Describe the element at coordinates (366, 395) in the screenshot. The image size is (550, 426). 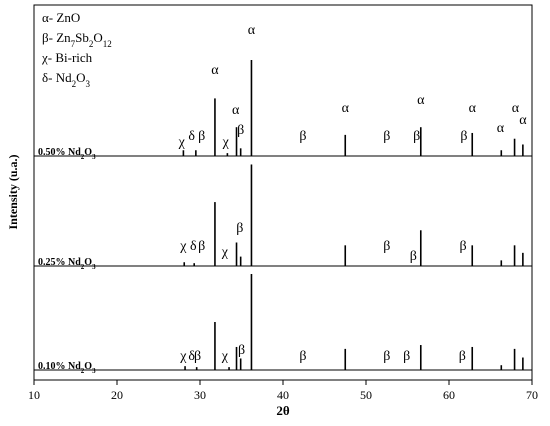
I see `x-tick-label: 50` at that location.